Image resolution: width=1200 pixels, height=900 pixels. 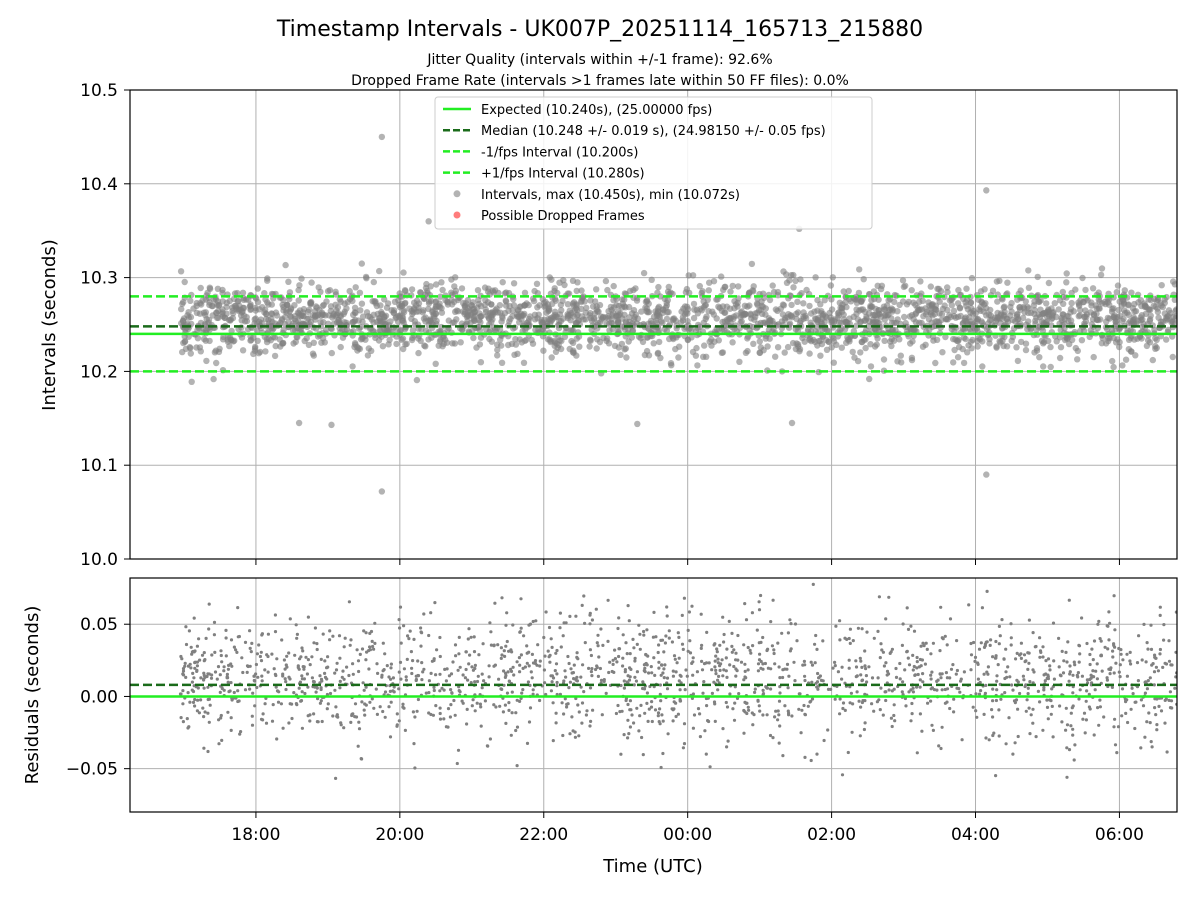 What do you see at coordinates (99, 185) in the screenshot?
I see `y-tick-label: 10.4` at bounding box center [99, 185].